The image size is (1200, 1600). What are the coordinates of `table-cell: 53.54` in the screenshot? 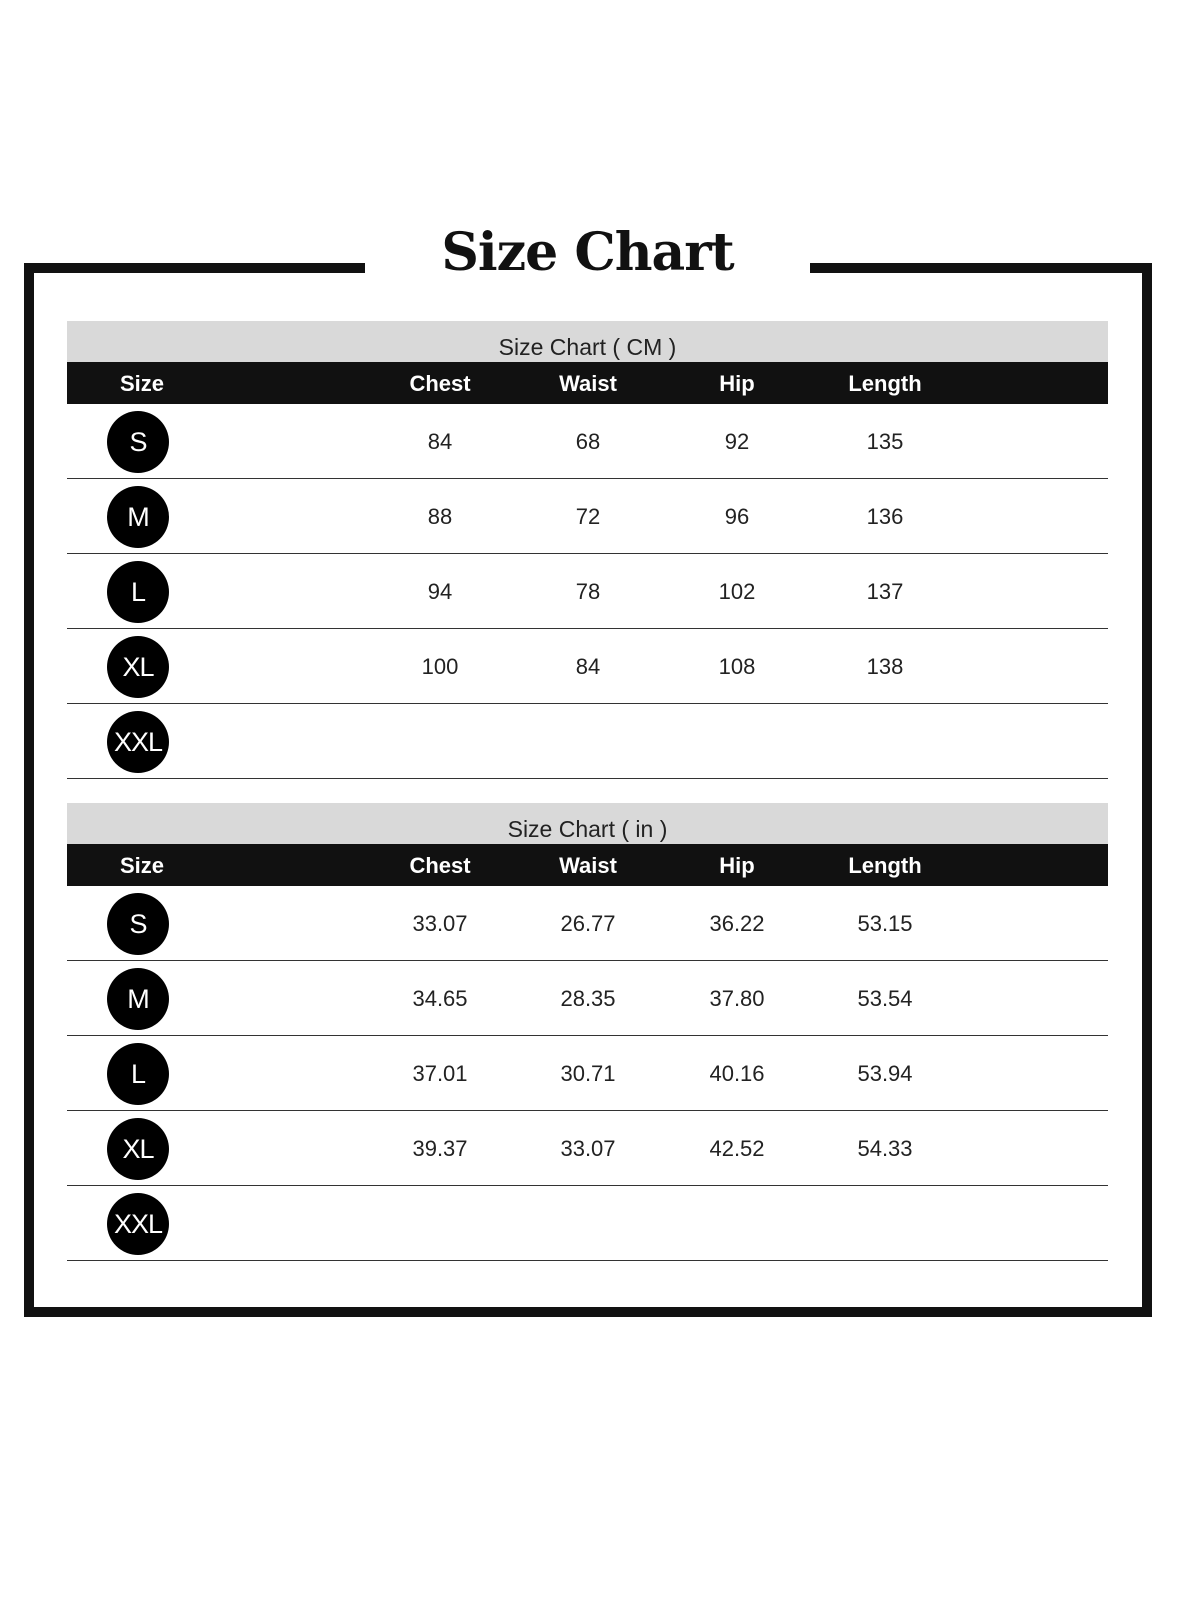 It's located at (885, 998).